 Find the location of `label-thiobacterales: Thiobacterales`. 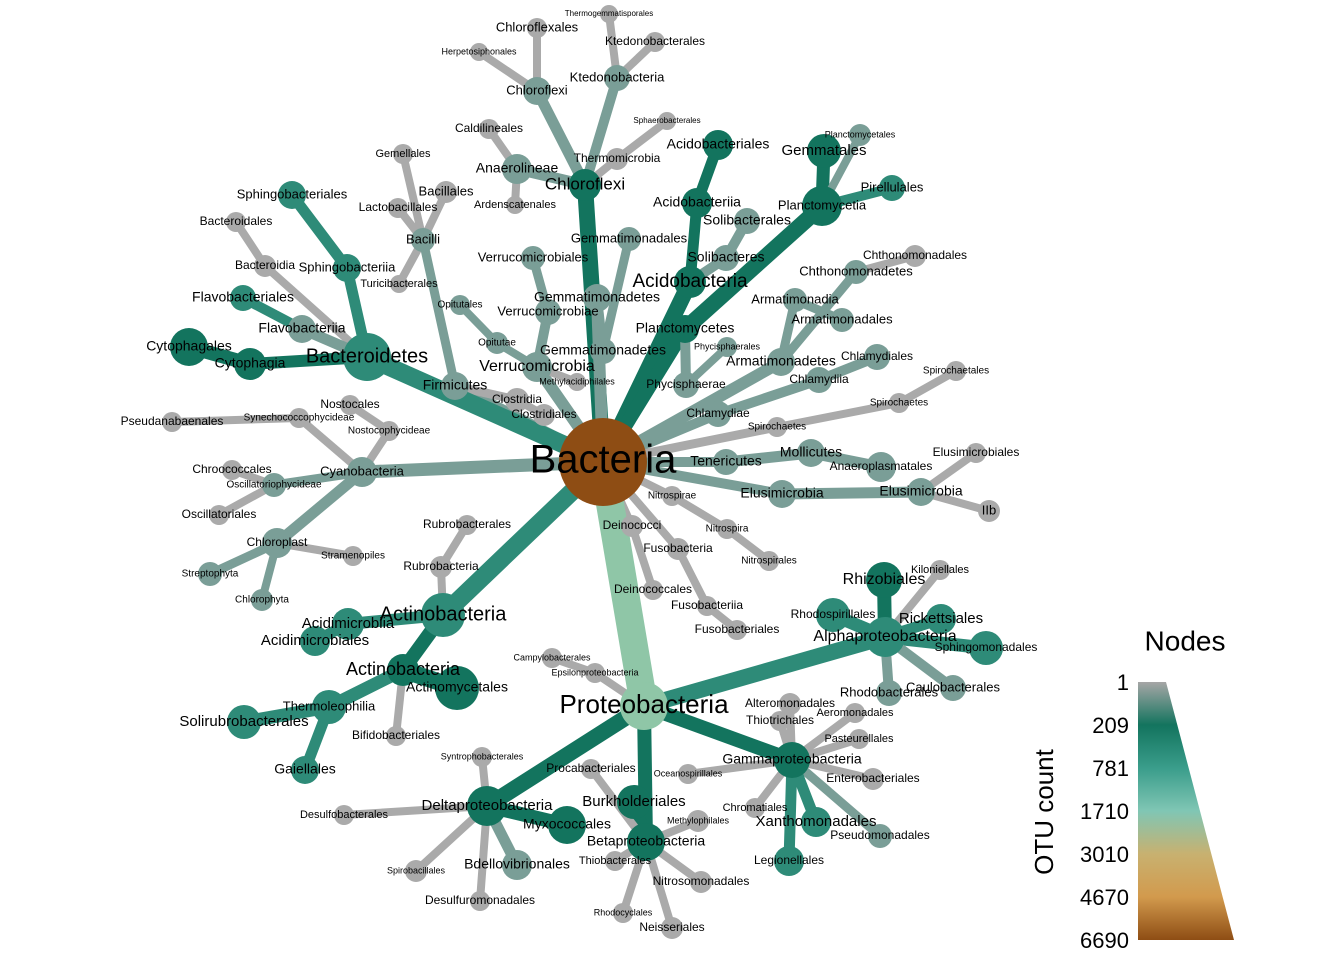

label-thiobacterales: Thiobacterales is located at coordinates (615, 861).